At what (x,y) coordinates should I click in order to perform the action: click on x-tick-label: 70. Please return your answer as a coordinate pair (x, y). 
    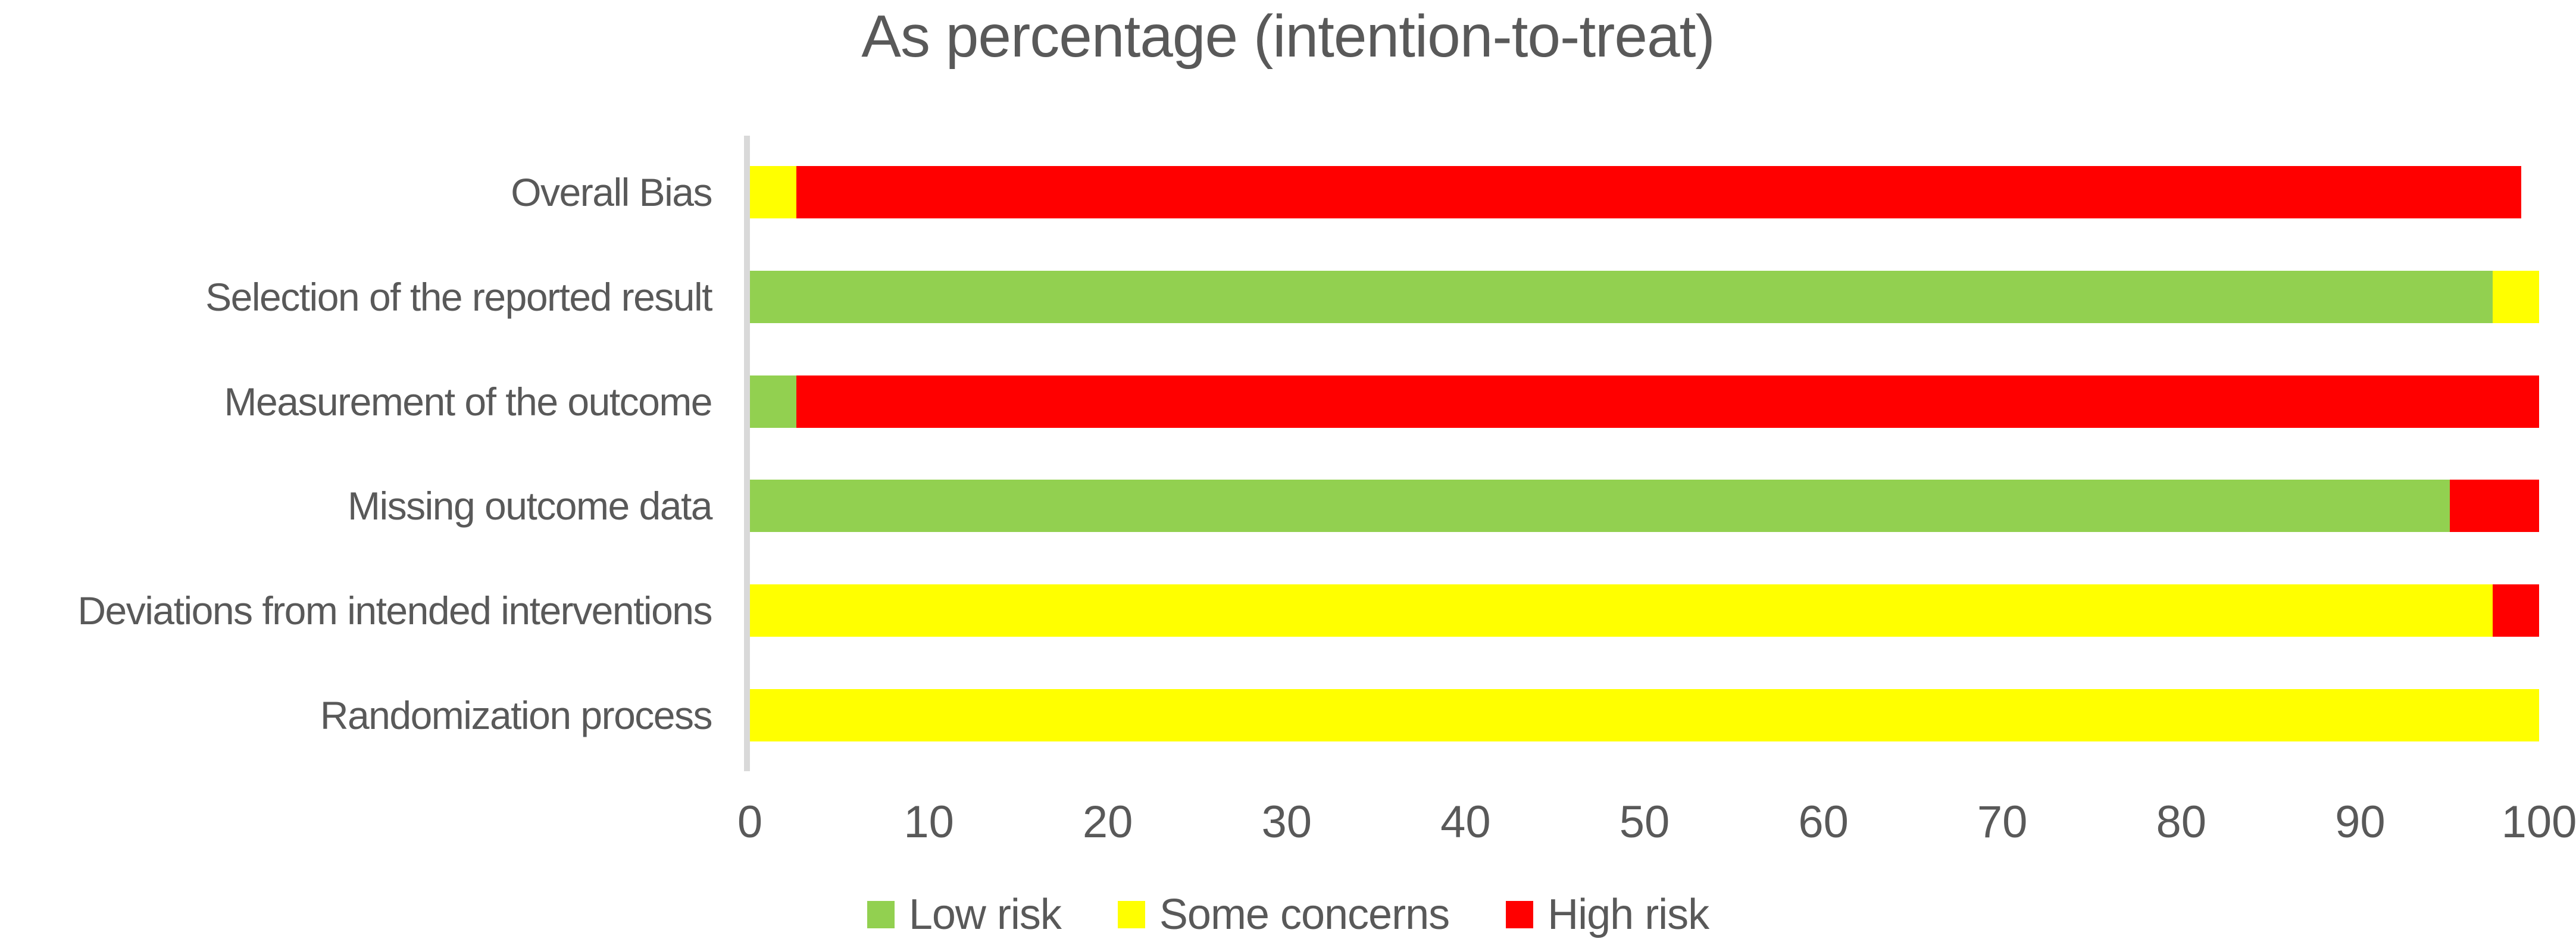
    Looking at the image, I should click on (2002, 822).